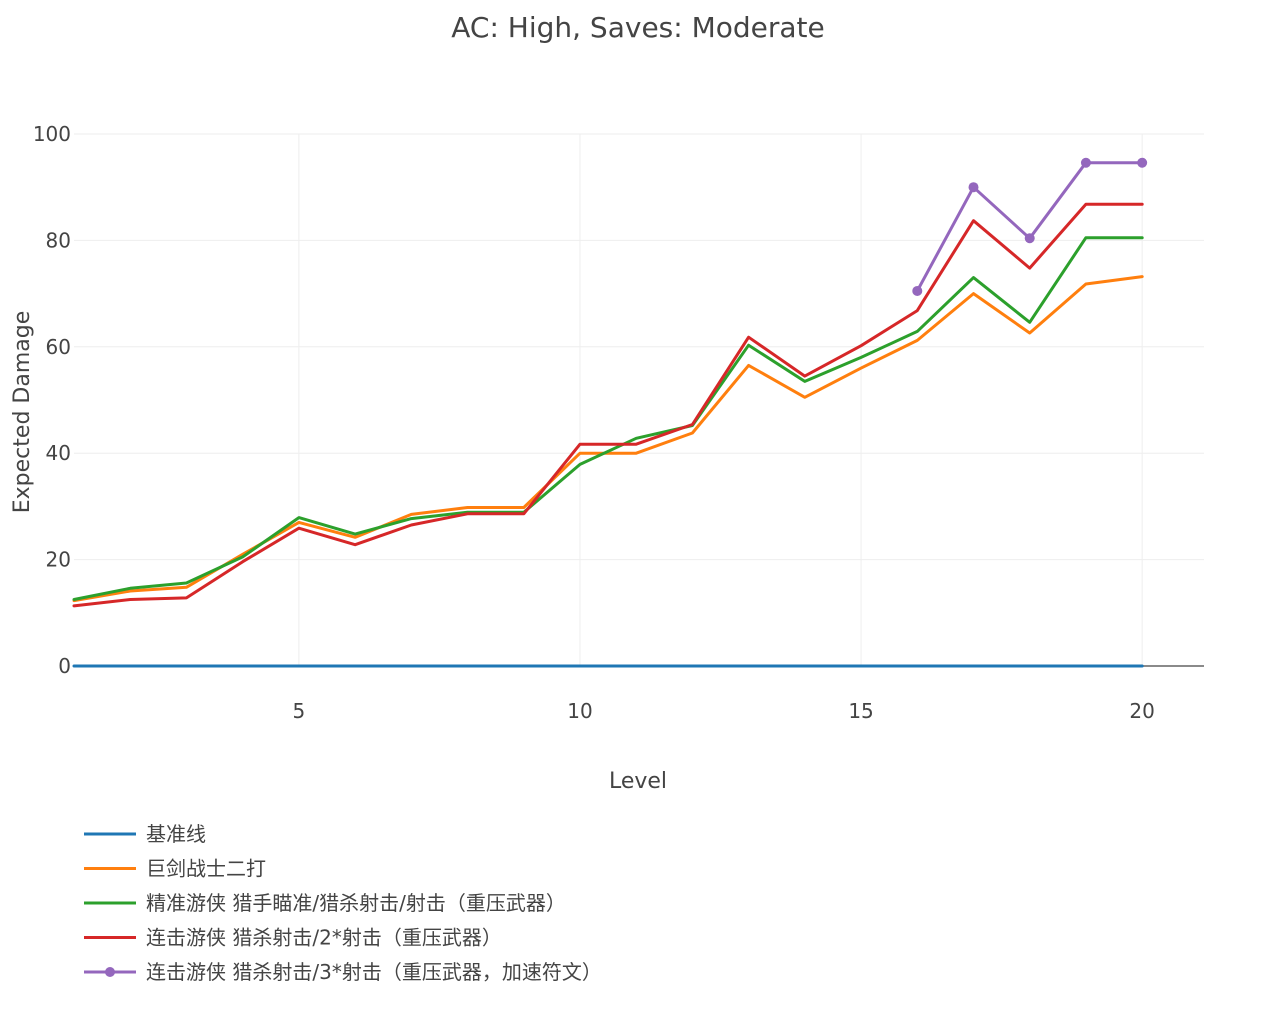 This screenshot has width=1270, height=1021. I want to click on legend-item-1: 基准线, so click(145, 834).